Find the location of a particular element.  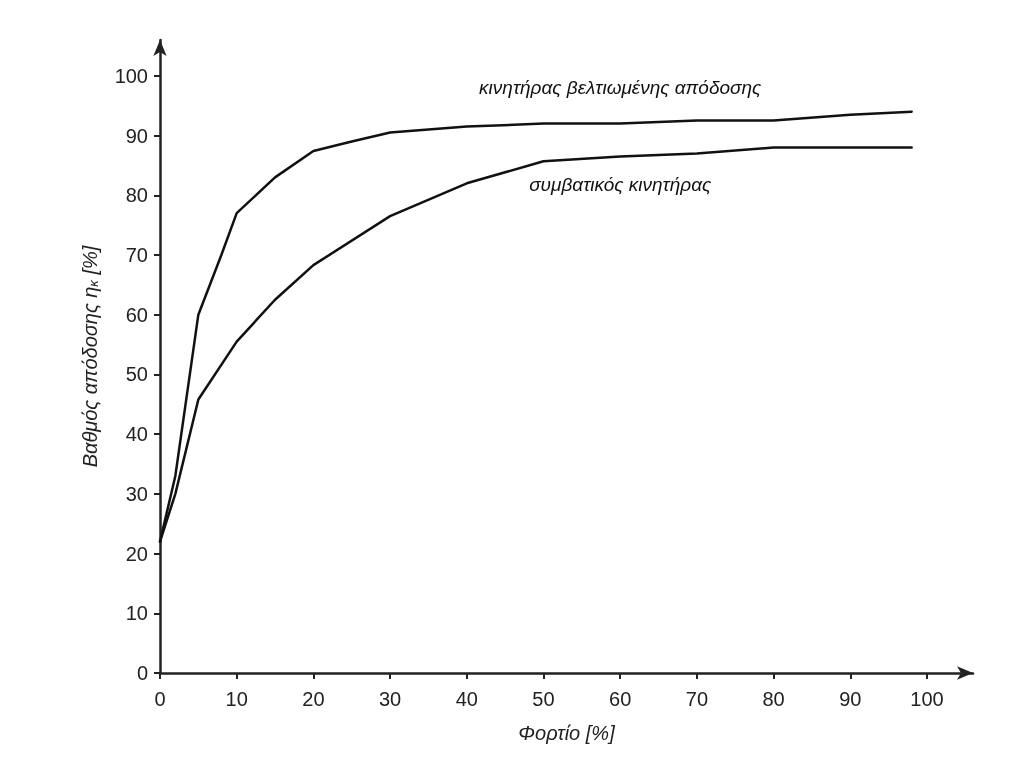

y-tick-label: 90 is located at coordinates (136, 135).